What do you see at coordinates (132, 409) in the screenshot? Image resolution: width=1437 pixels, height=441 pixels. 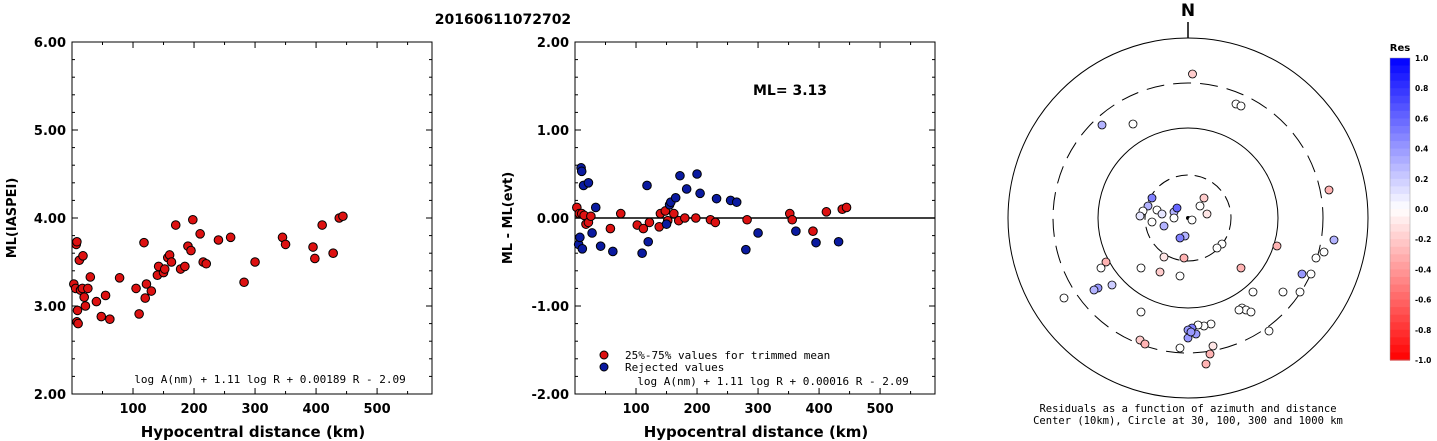 I see `x-tick-label: 100` at bounding box center [132, 409].